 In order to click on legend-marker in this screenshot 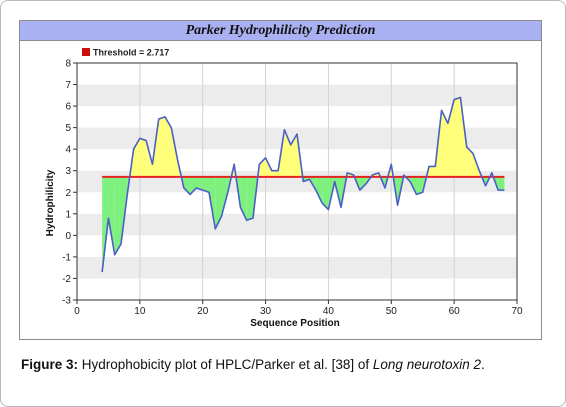, I will do `click(86, 52)`.